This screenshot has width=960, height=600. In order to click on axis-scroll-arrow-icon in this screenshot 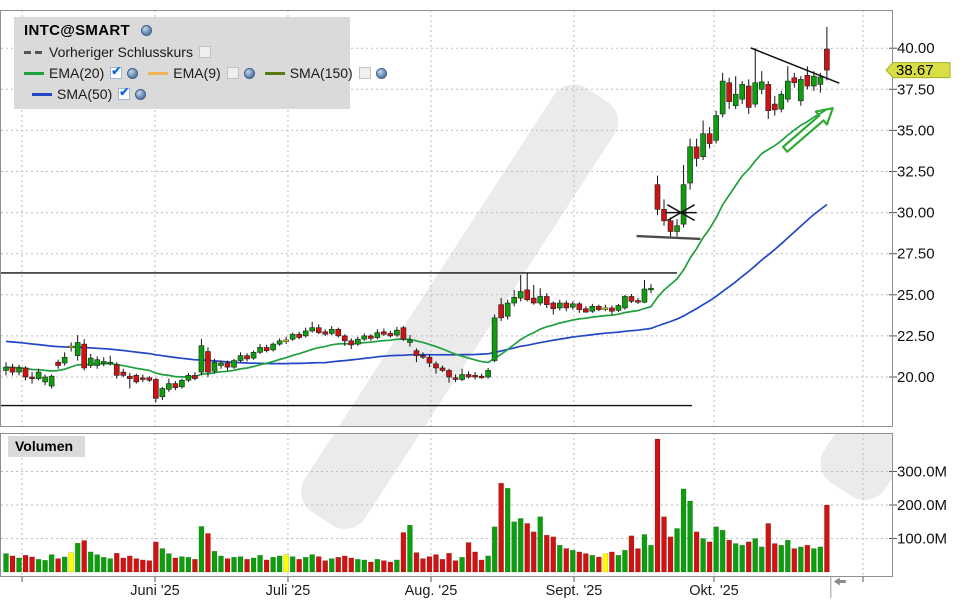, I will do `click(839, 581)`.